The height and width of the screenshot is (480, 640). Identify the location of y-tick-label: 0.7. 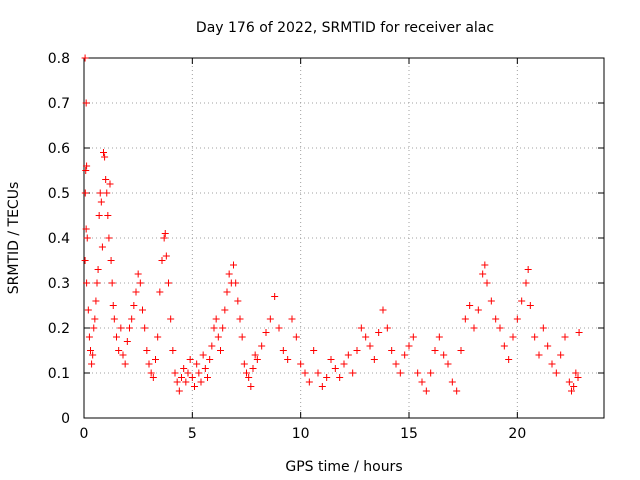
(59, 104).